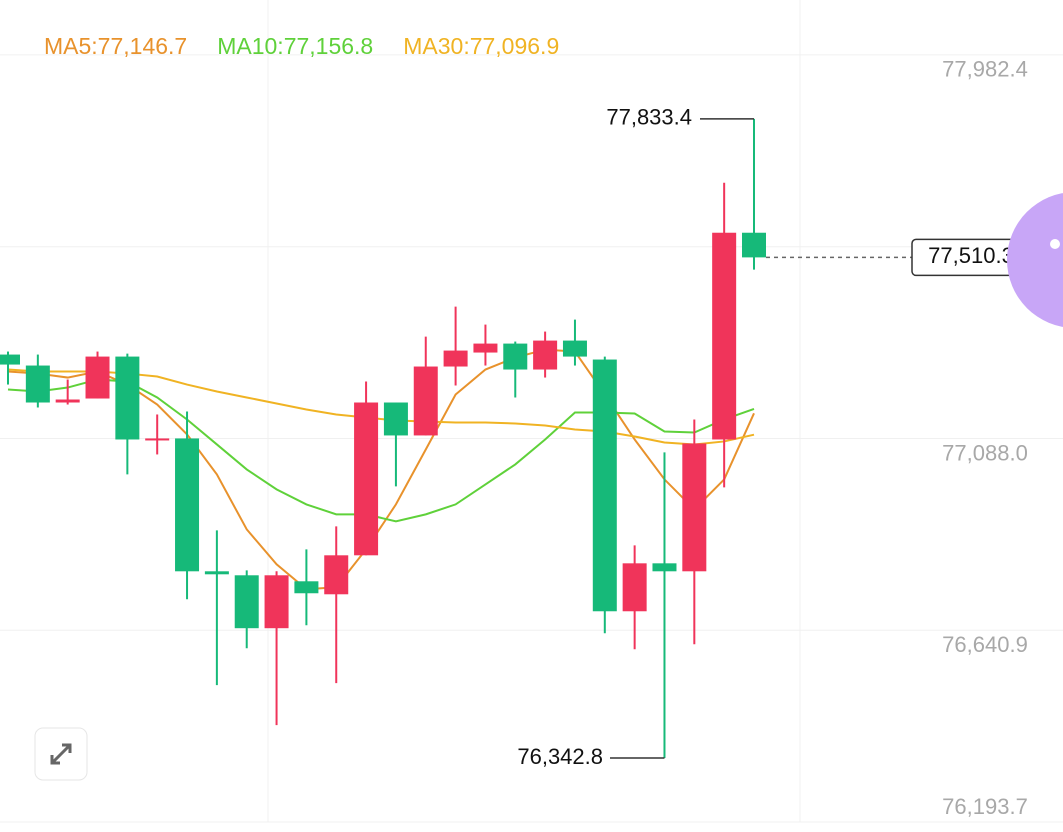 This screenshot has width=1063, height=832. Describe the element at coordinates (115, 46) in the screenshot. I see `legend-entry: MA5:77,146.7` at that location.